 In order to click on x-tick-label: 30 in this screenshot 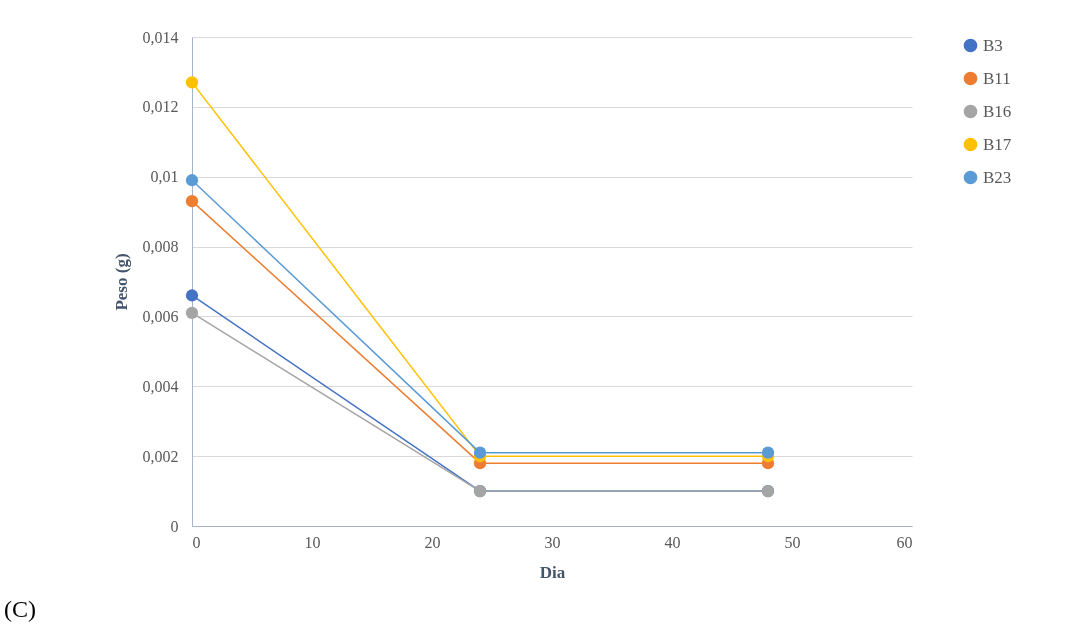, I will do `click(552, 542)`.